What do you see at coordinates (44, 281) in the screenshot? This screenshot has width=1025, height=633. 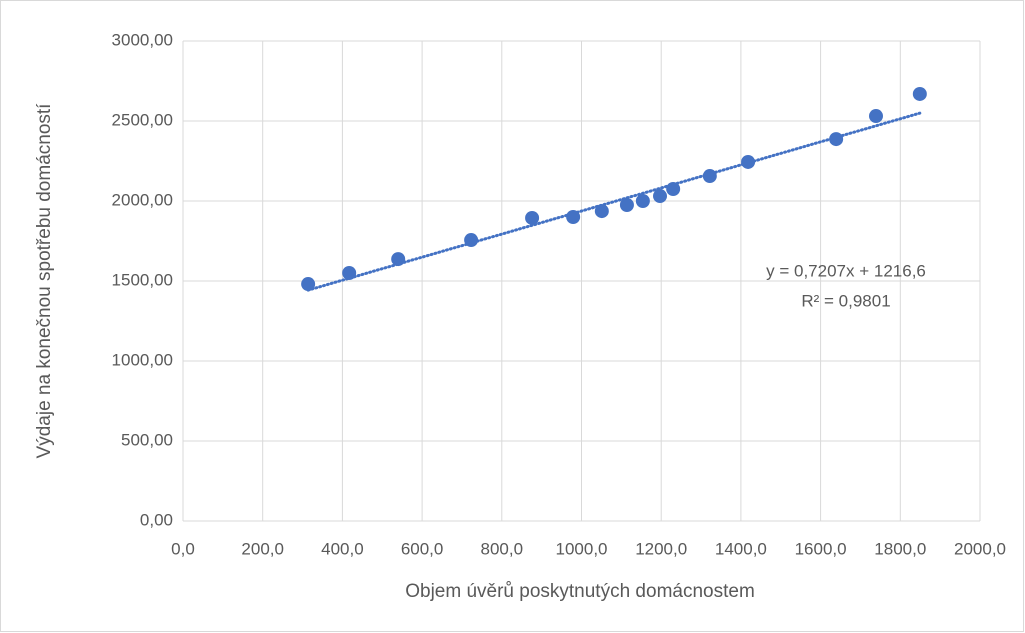 I see `y-axis-label: Výdaje na konečnou spotřebu domácností` at bounding box center [44, 281].